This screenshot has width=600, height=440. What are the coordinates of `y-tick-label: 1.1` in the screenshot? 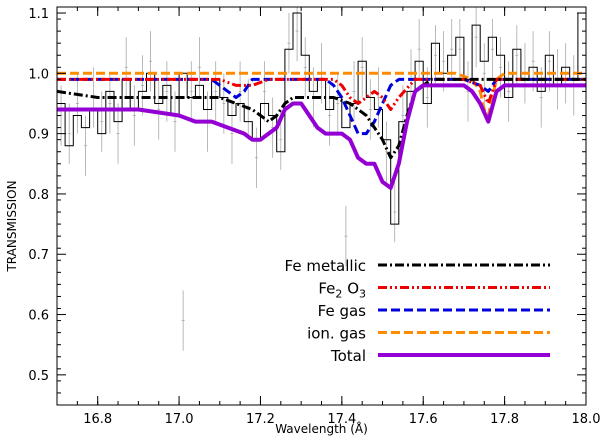 It's located at (38, 14).